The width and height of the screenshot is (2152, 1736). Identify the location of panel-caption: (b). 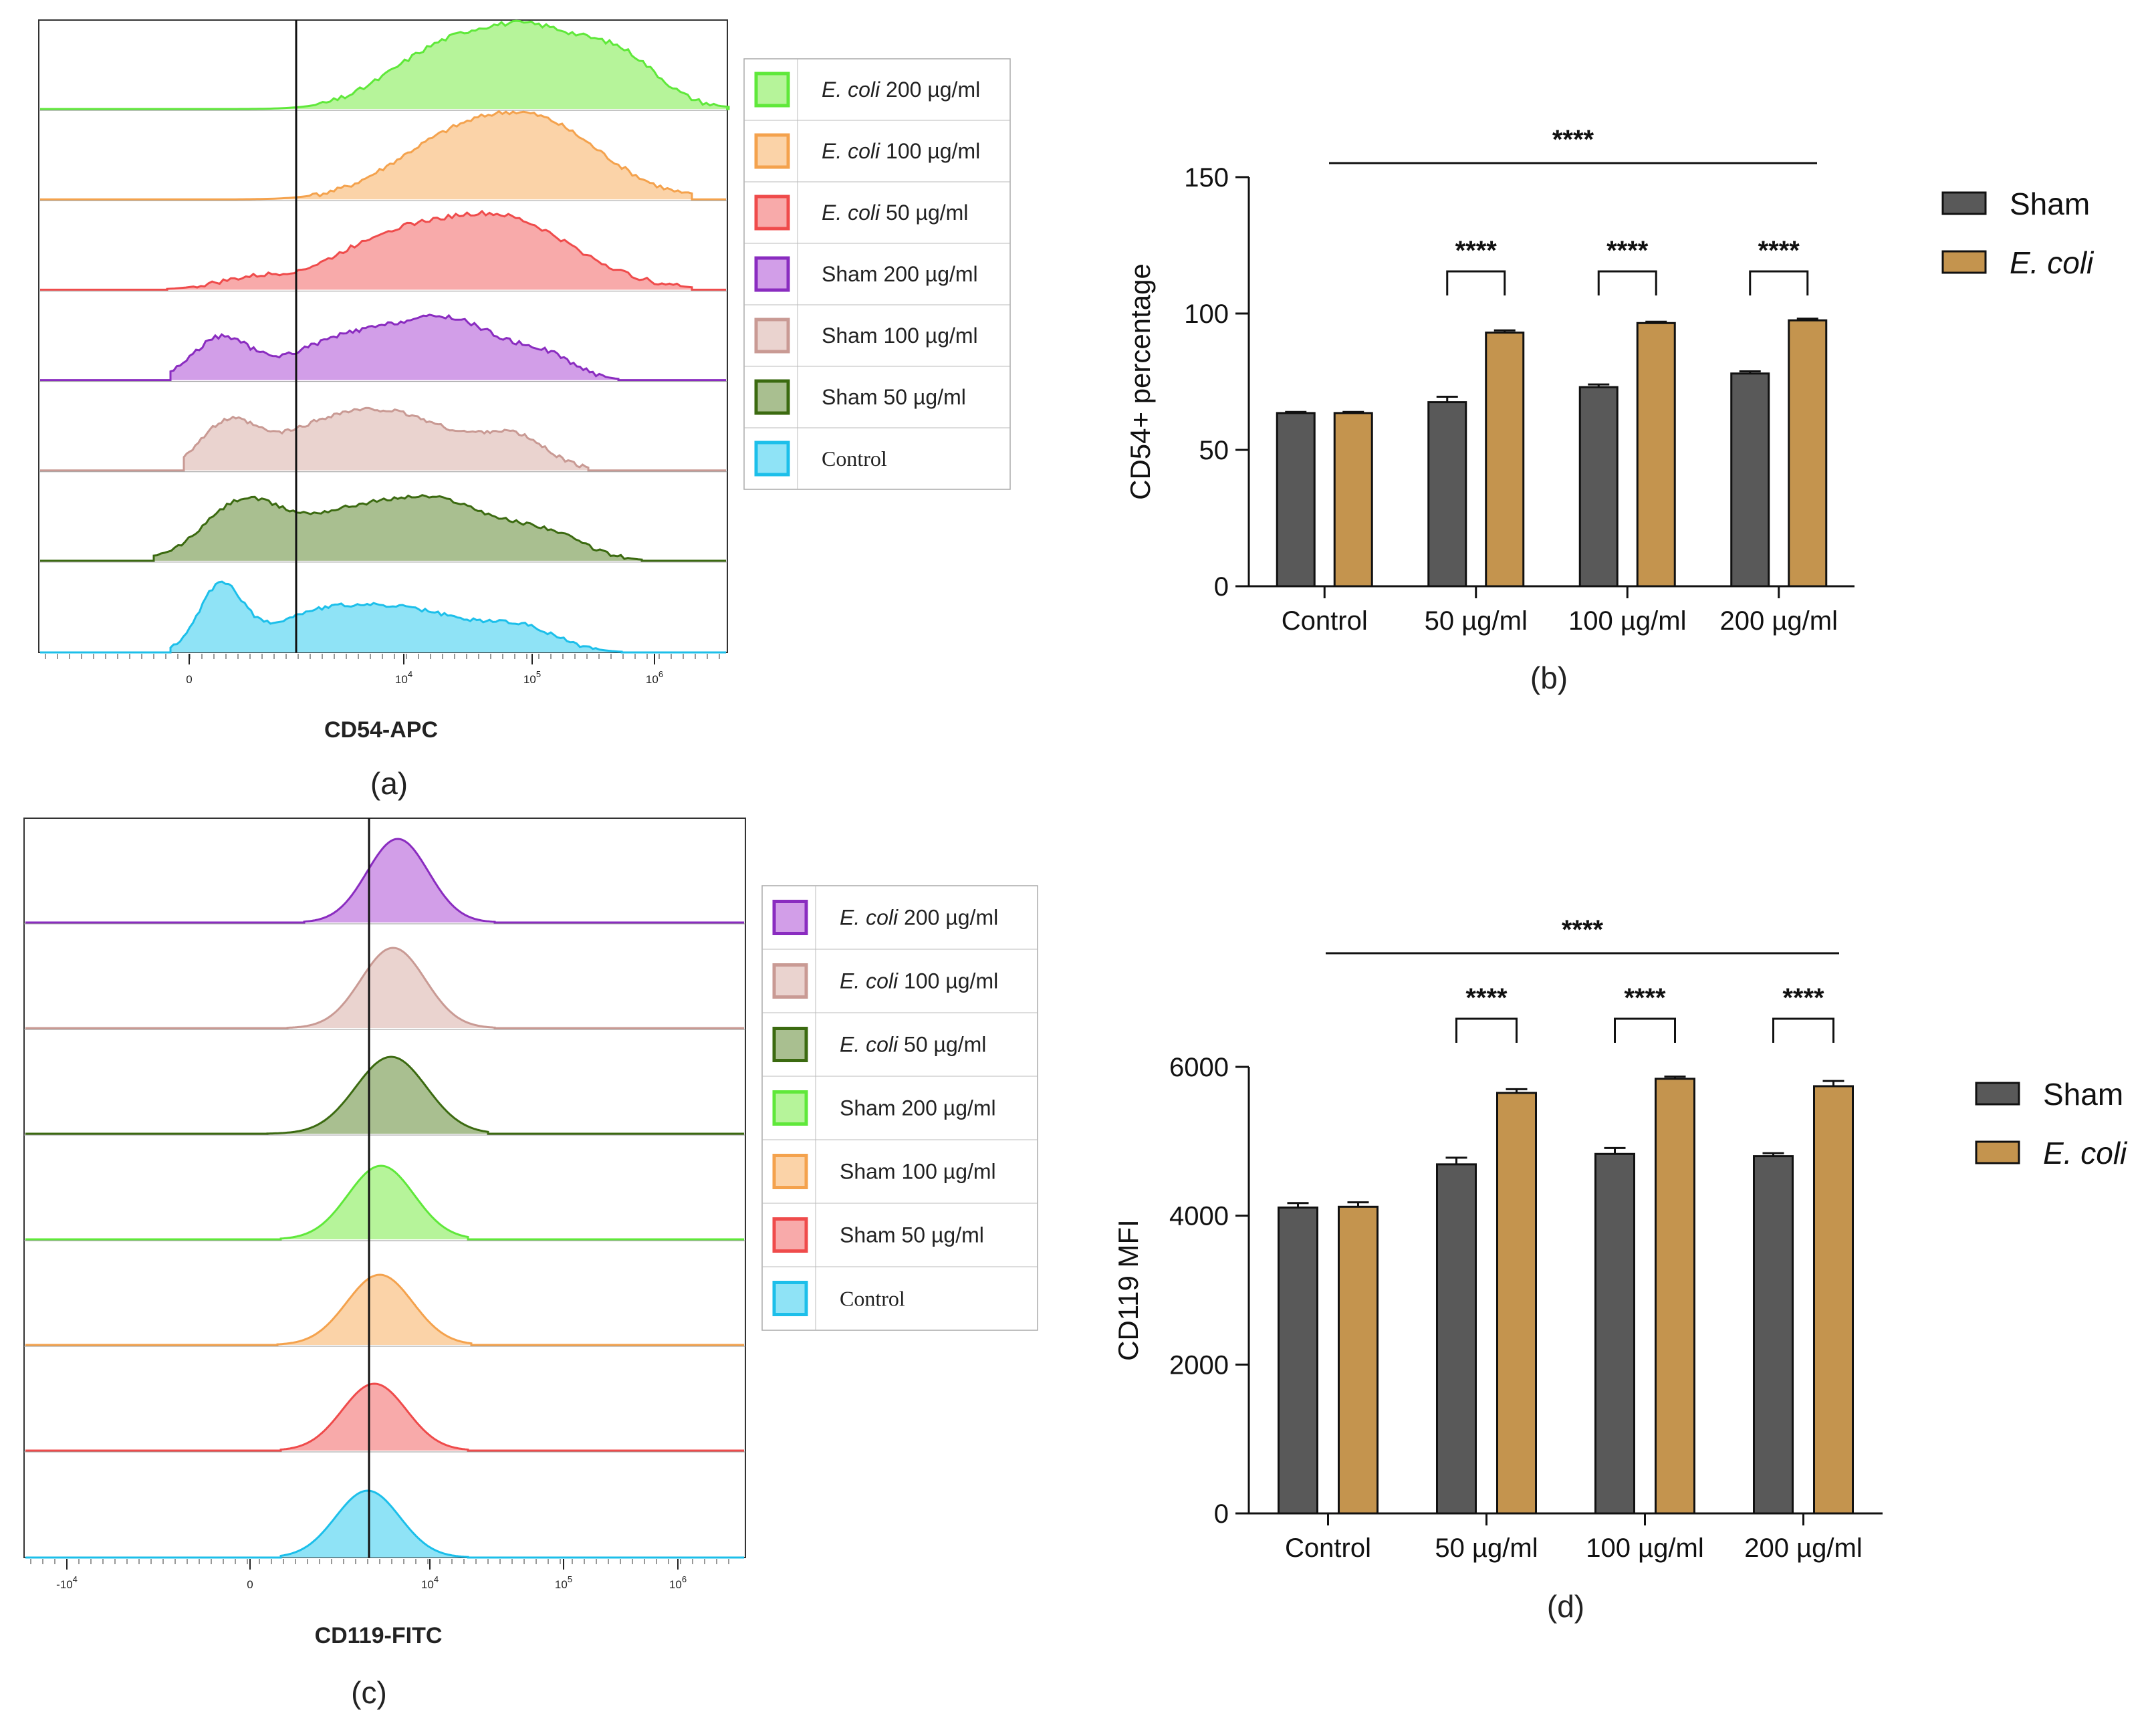
(1549, 677).